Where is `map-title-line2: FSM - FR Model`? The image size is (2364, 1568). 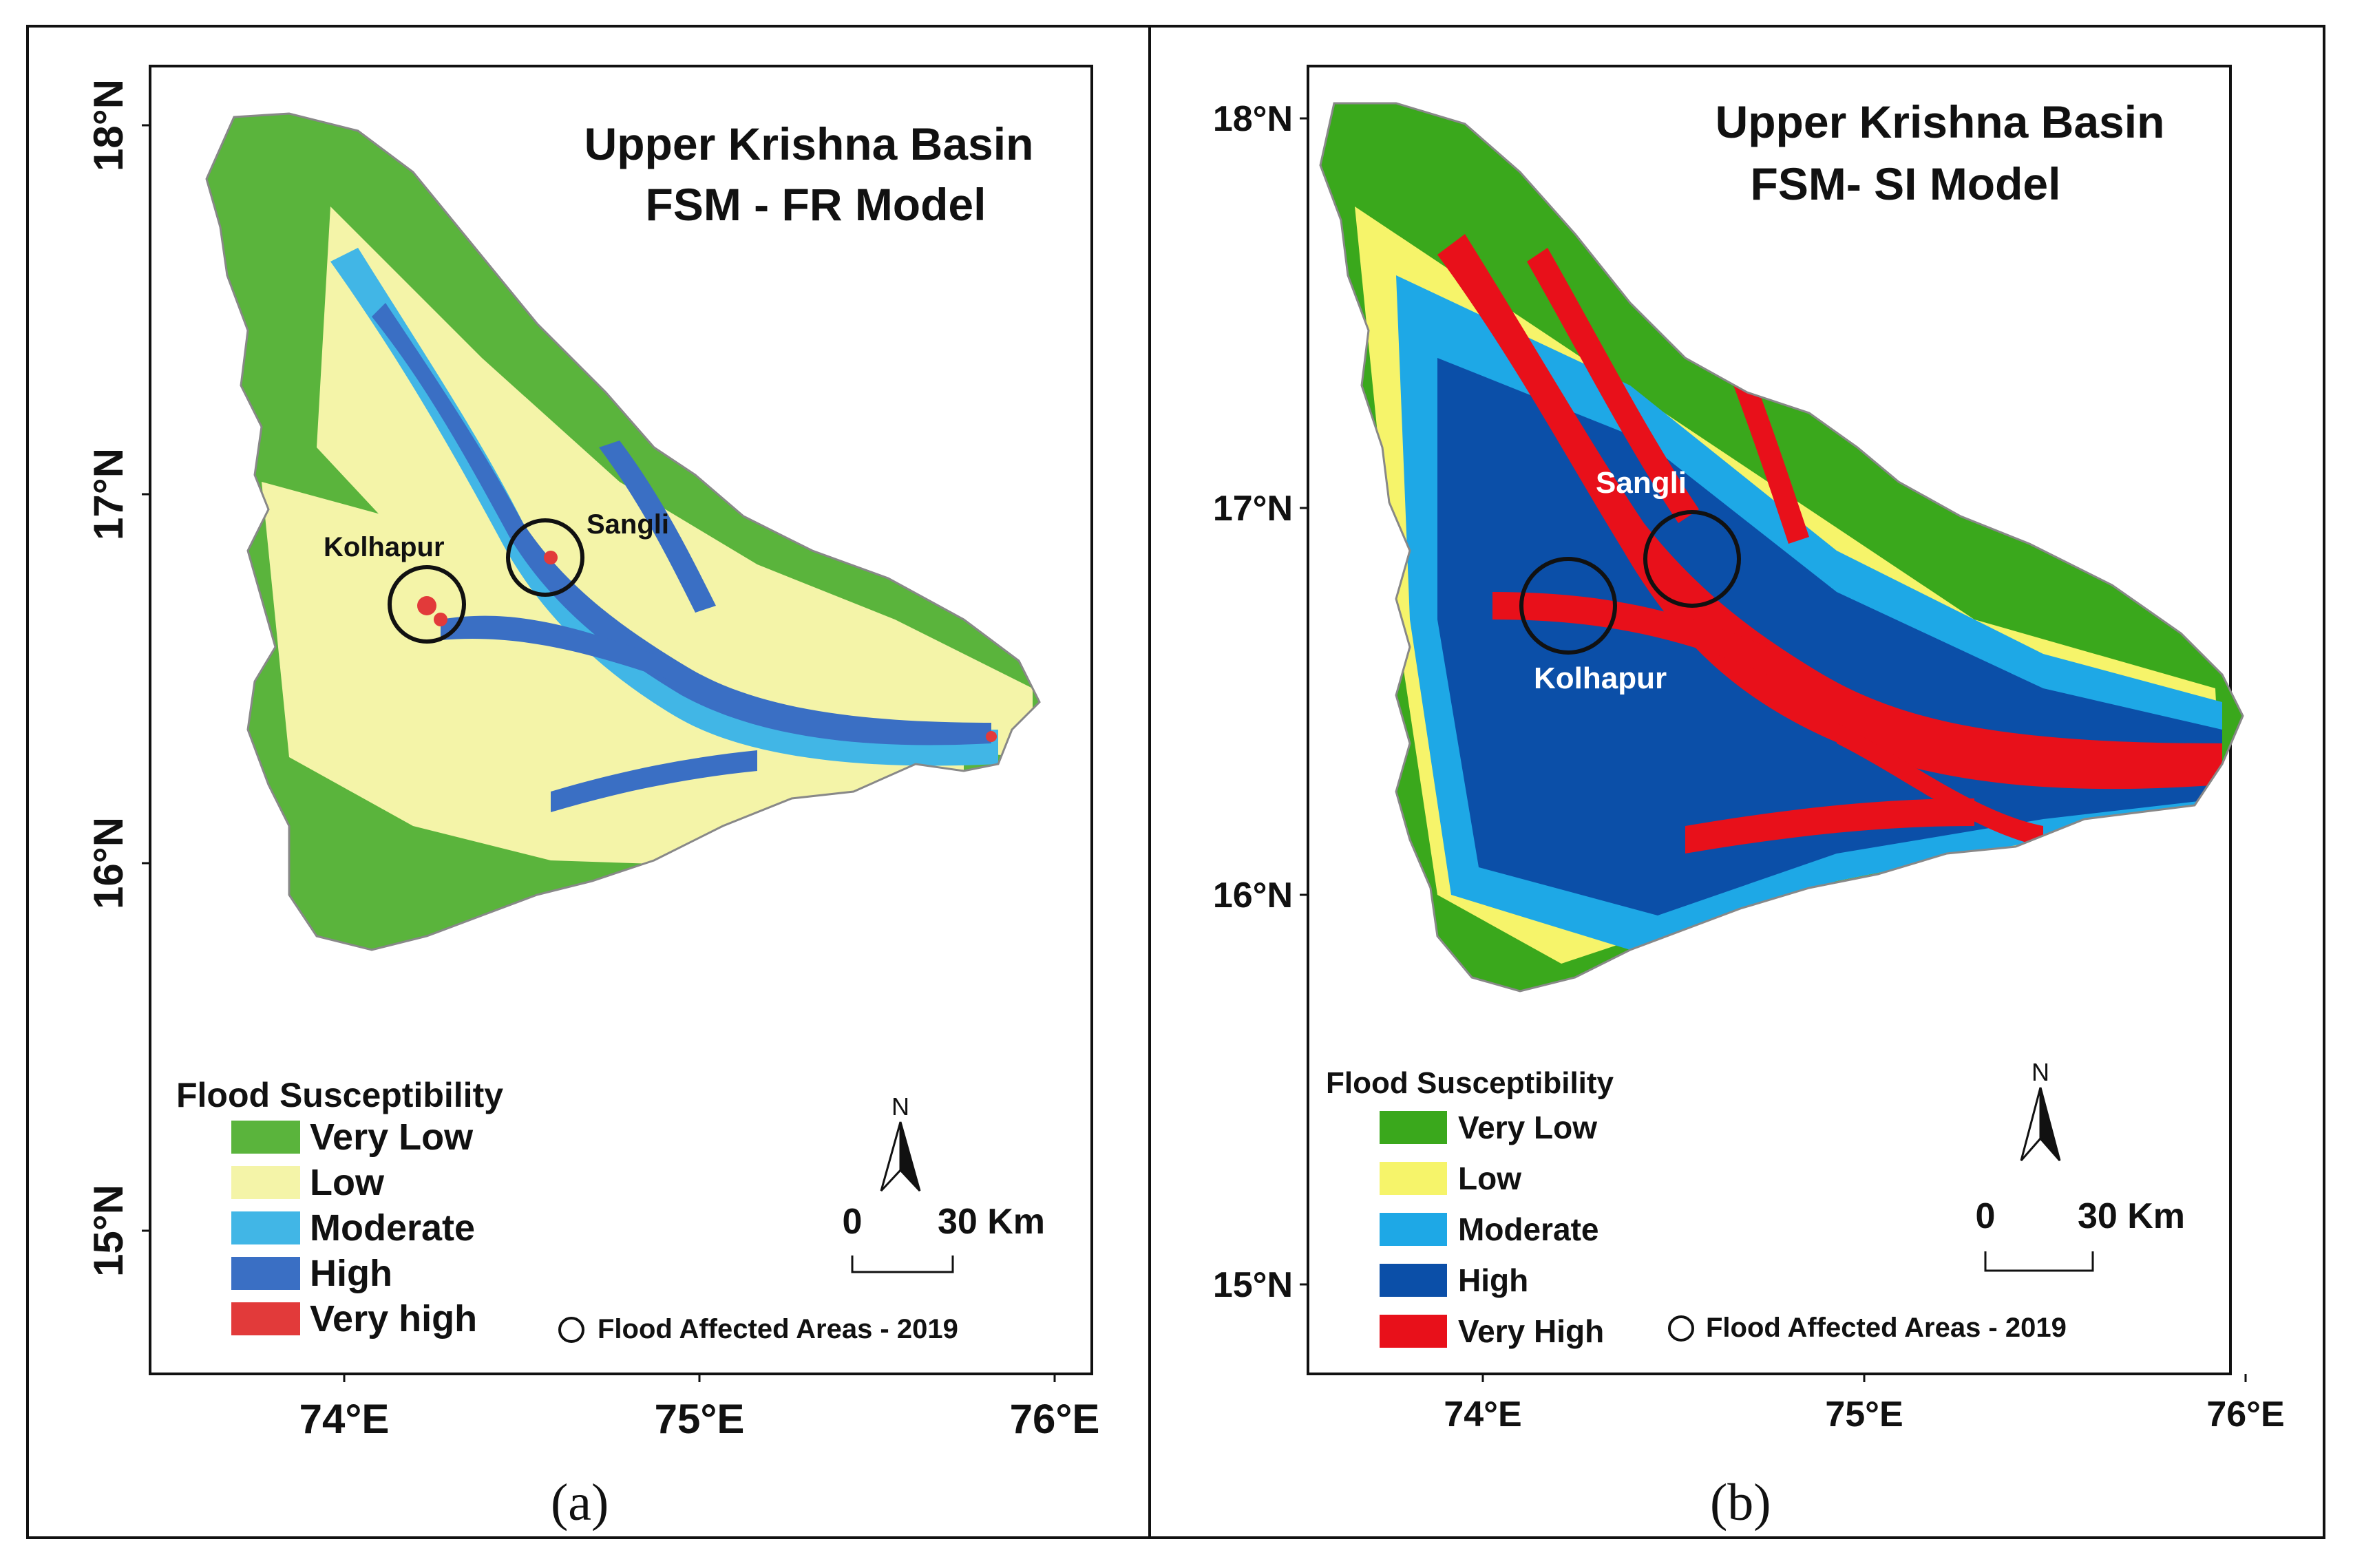
map-title-line2: FSM - FR Model is located at coordinates (816, 204).